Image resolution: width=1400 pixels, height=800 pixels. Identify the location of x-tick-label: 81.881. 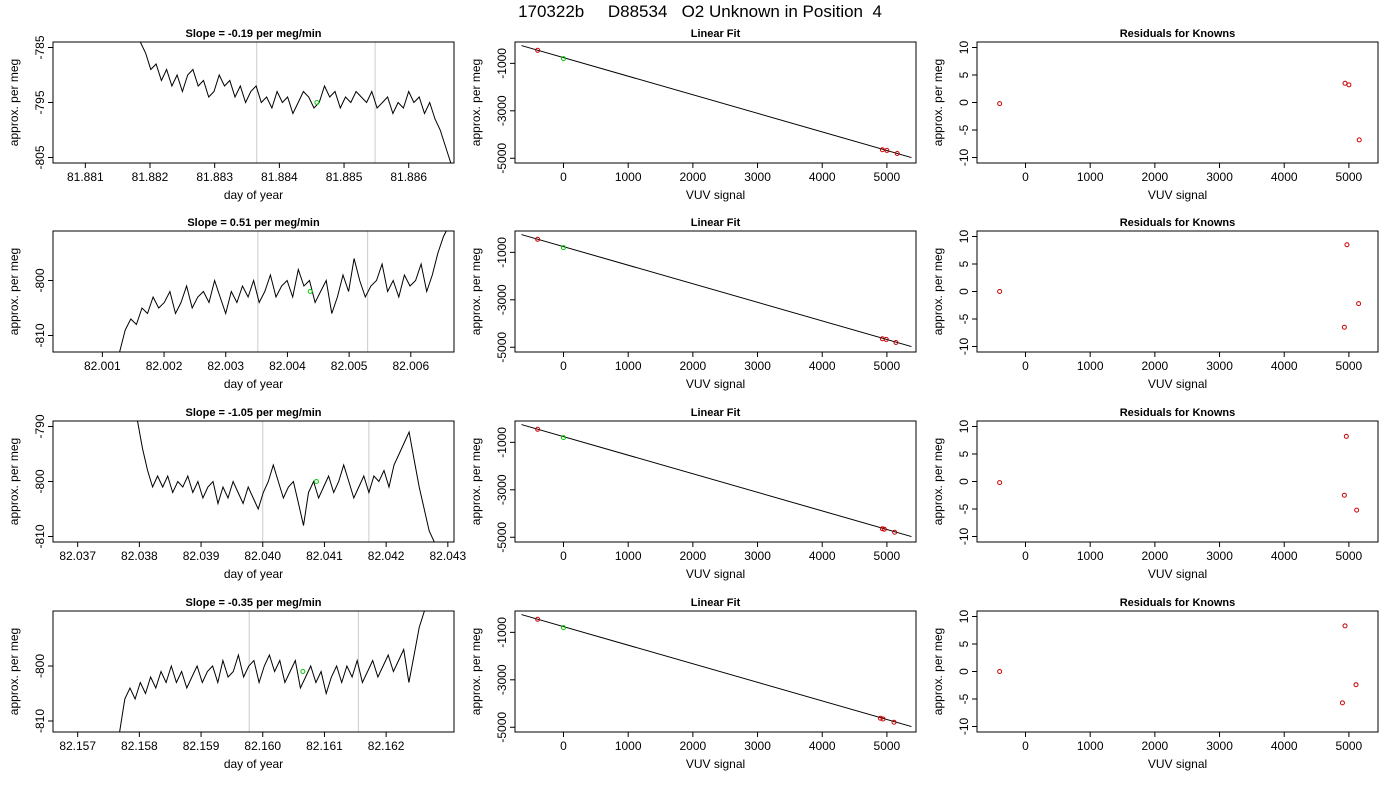
(85, 177).